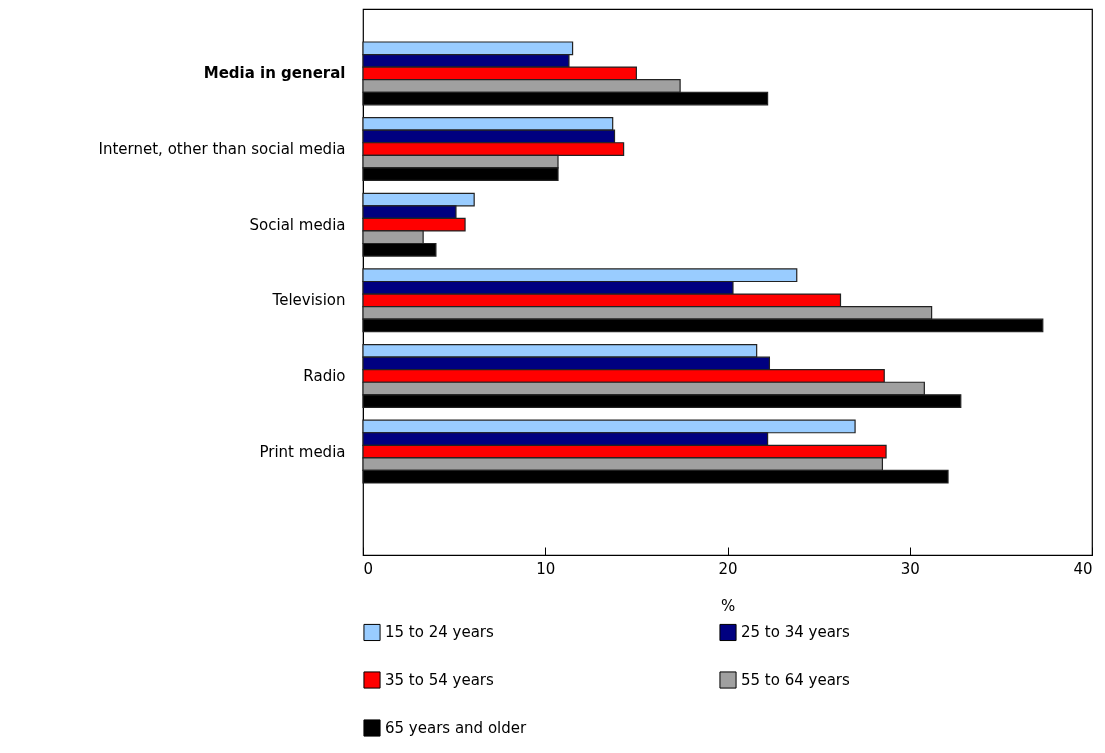  What do you see at coordinates (456, 728) in the screenshot?
I see `legend-label: 65 years and older` at bounding box center [456, 728].